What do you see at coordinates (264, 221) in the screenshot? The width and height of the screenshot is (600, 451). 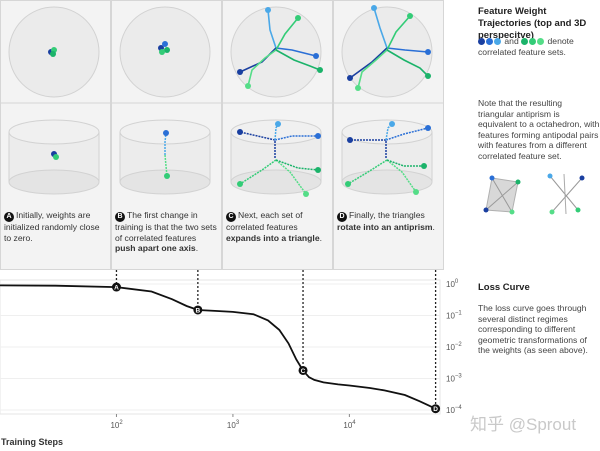 I see `caption-text: Next, each set of correlated features` at bounding box center [264, 221].